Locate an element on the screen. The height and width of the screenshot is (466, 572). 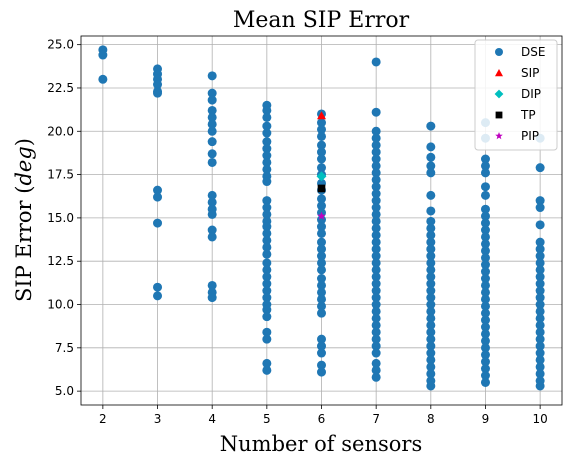
y-tick-label: 15.0 is located at coordinates (60, 218).